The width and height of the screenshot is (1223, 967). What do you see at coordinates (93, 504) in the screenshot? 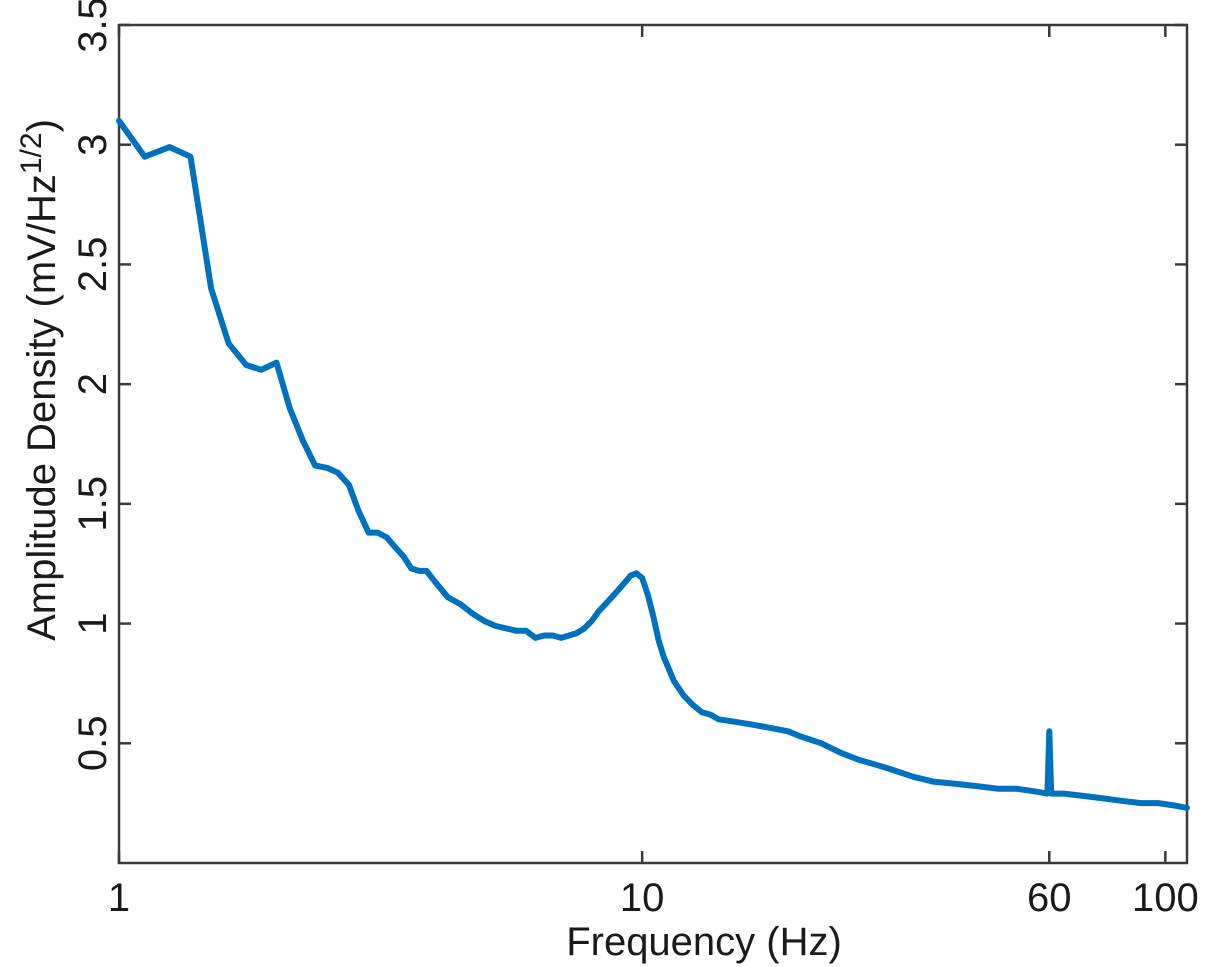
I see `y-tick-label: 1.5` at bounding box center [93, 504].